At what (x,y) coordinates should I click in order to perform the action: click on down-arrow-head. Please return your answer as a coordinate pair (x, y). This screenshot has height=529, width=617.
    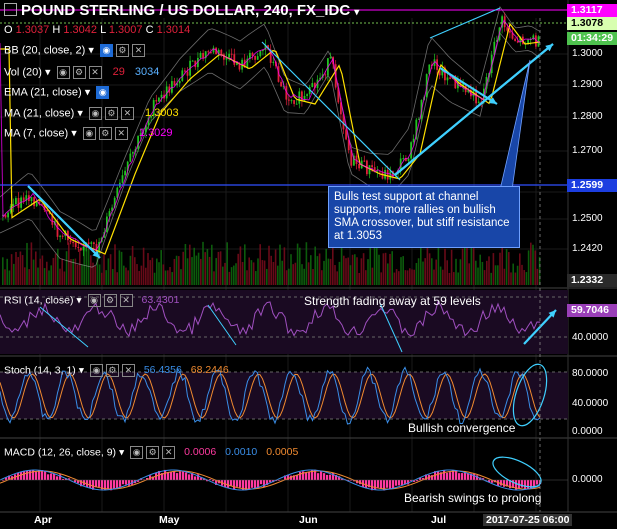
    Looking at the image, I should click on (96, 254).